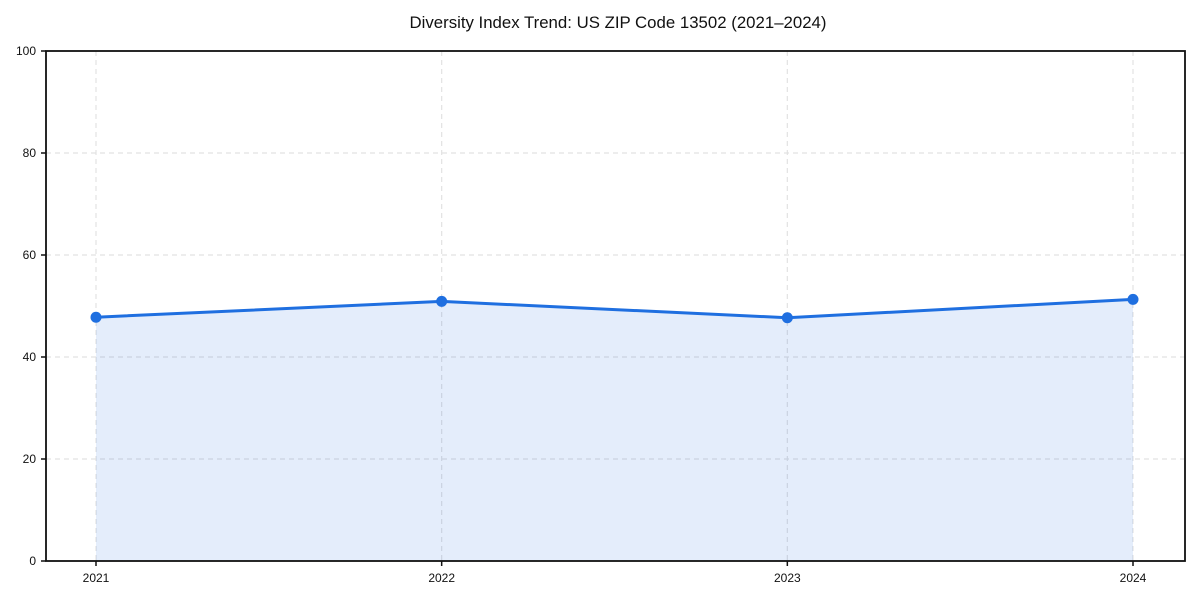  Describe the element at coordinates (1133, 578) in the screenshot. I see `x-tick-label: 2024` at that location.